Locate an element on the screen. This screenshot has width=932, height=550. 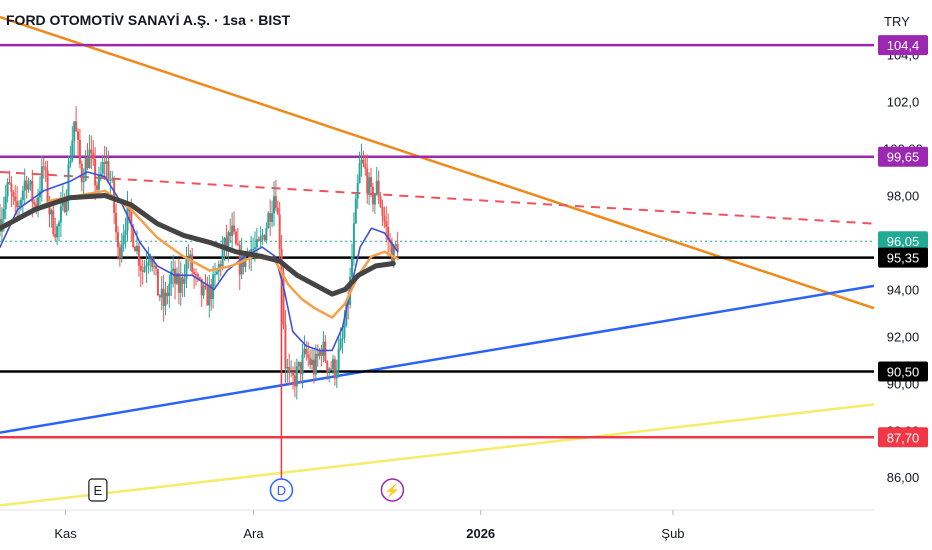
dividend-marker-label: D is located at coordinates (281, 490).